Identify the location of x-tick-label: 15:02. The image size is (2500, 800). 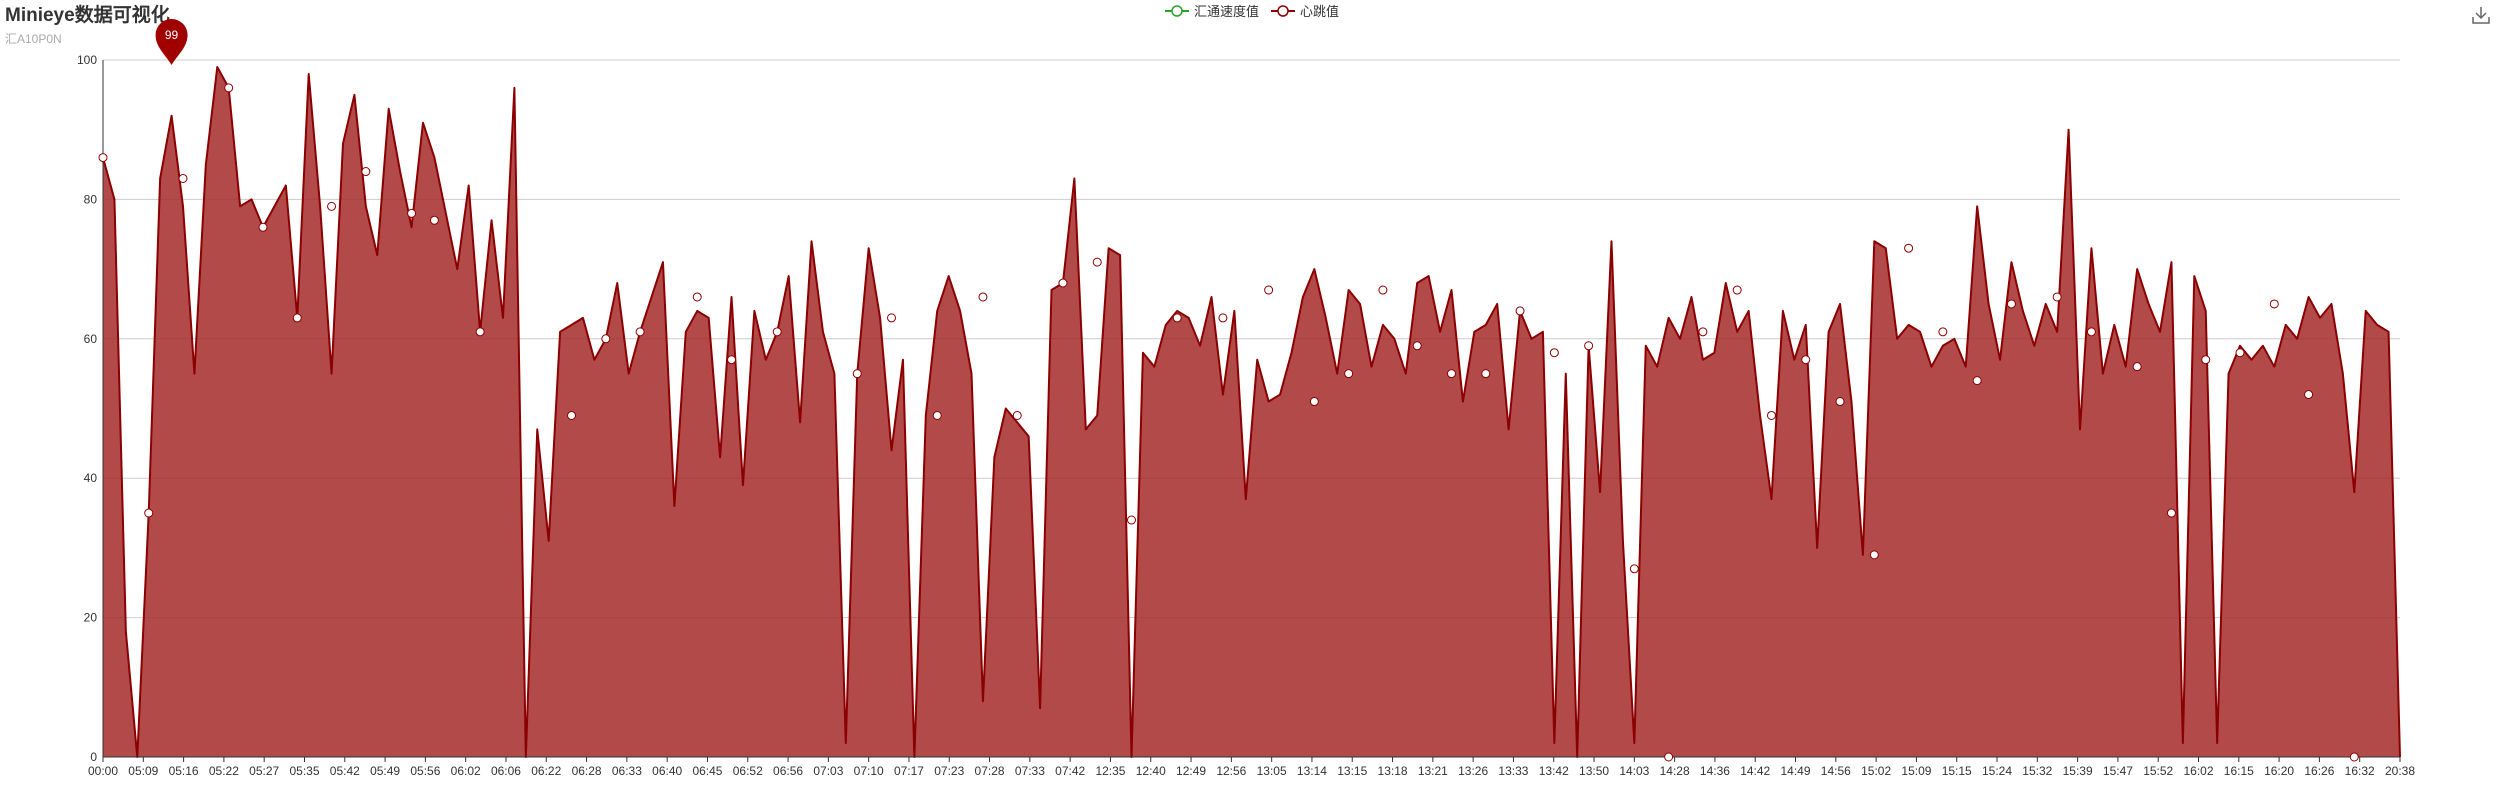
(1876, 771).